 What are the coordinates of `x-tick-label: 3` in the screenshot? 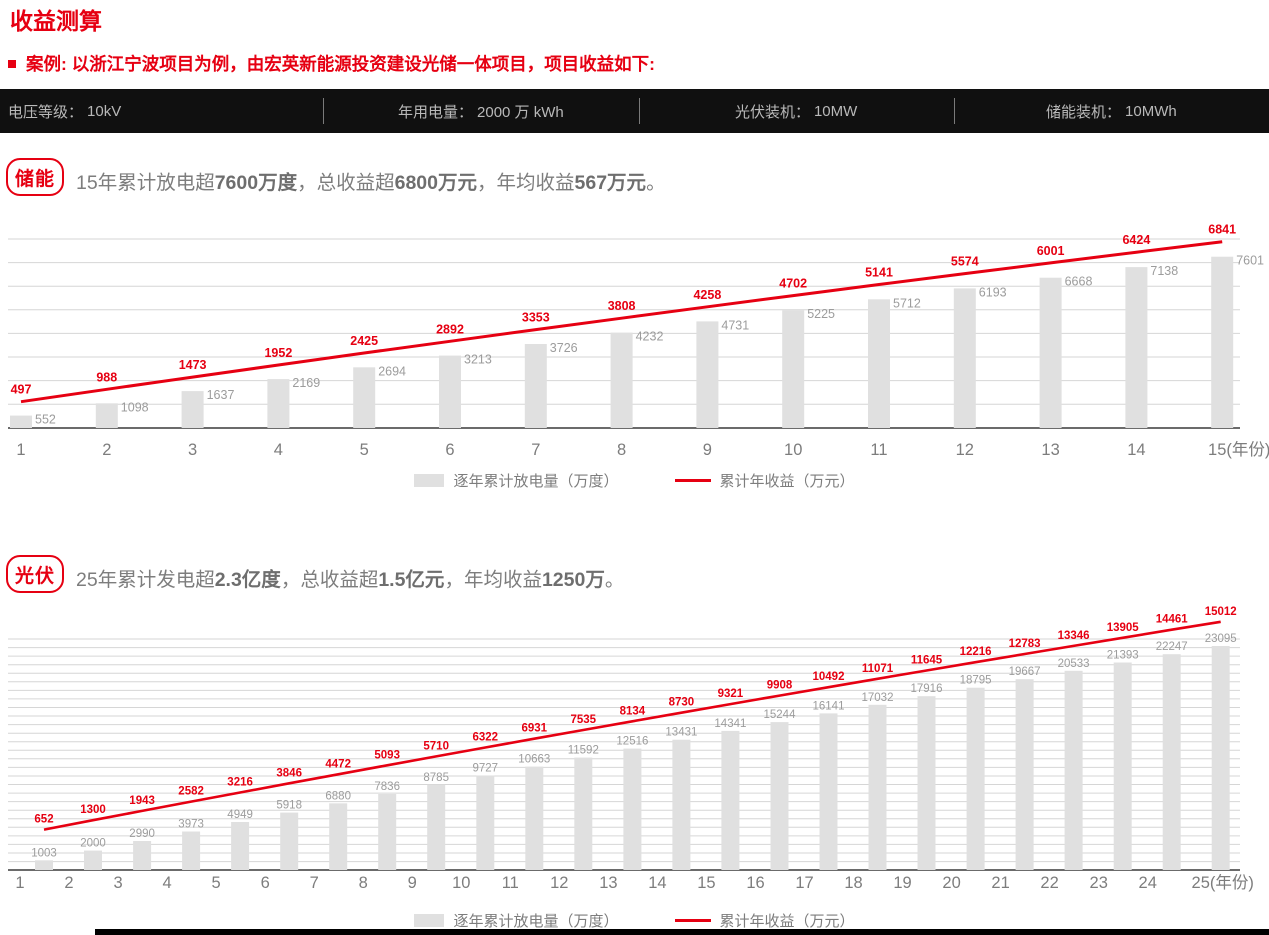 It's located at (192, 450).